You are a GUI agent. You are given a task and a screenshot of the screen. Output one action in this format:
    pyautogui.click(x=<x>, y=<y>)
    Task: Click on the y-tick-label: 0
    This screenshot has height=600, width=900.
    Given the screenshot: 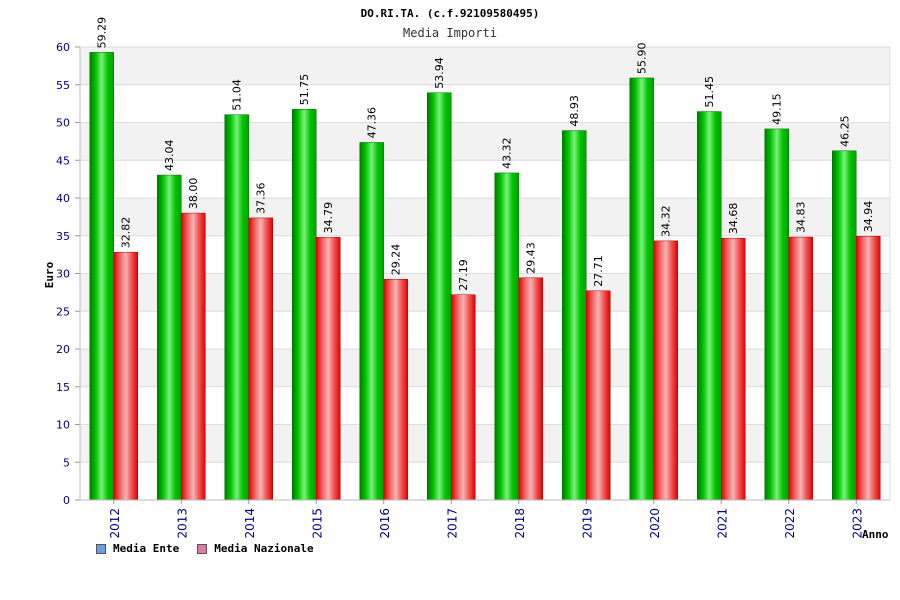 What is the action you would take?
    pyautogui.click(x=66, y=500)
    